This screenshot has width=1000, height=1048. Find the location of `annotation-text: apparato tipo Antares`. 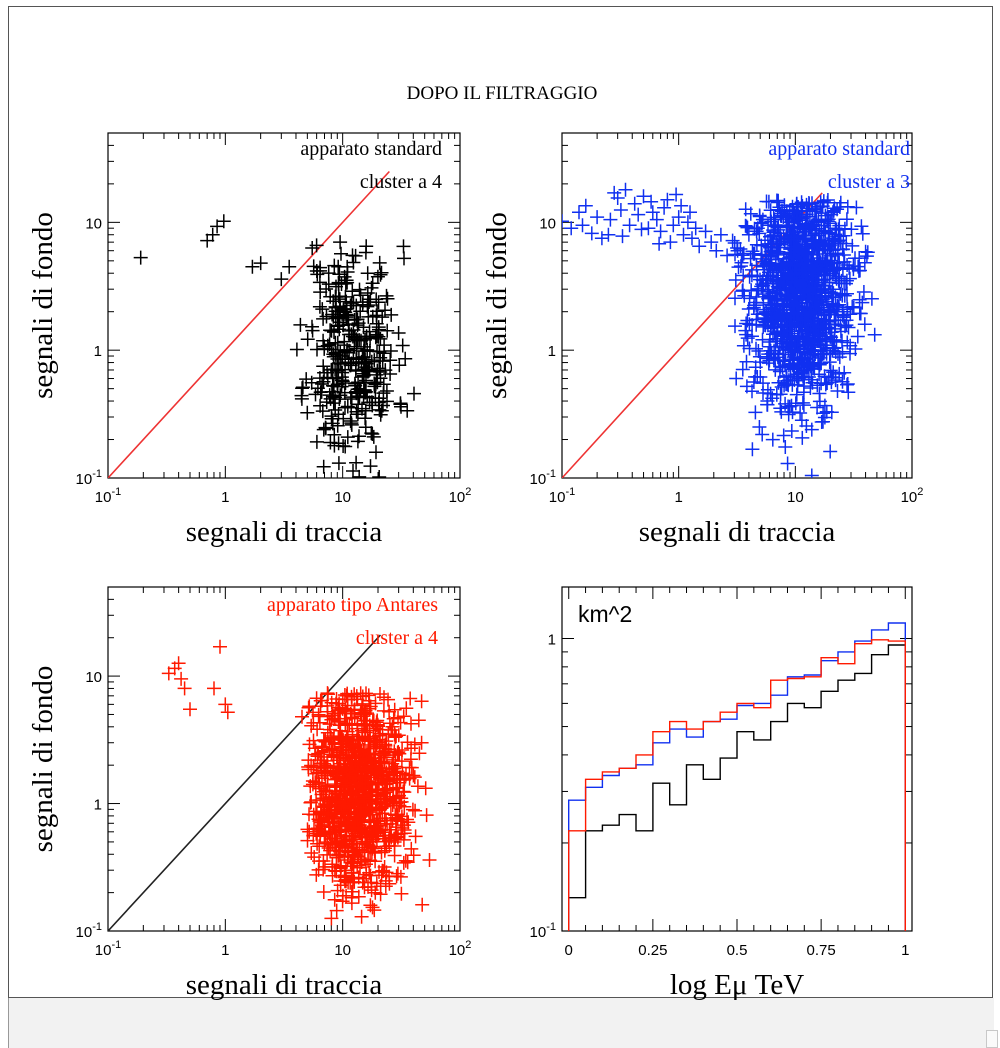

annotation-text: apparato tipo Antares is located at coordinates (352, 605).